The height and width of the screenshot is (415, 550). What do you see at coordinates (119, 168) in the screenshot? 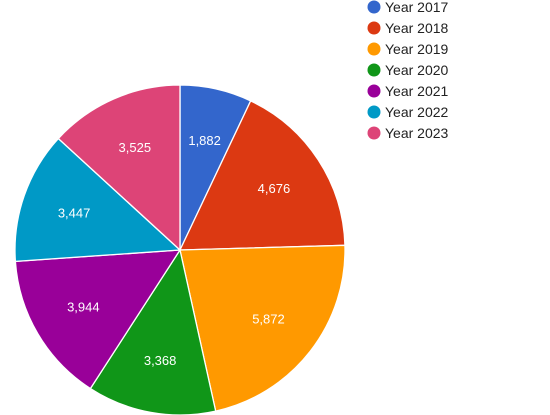
I see `pie-slice-year-2023` at bounding box center [119, 168].